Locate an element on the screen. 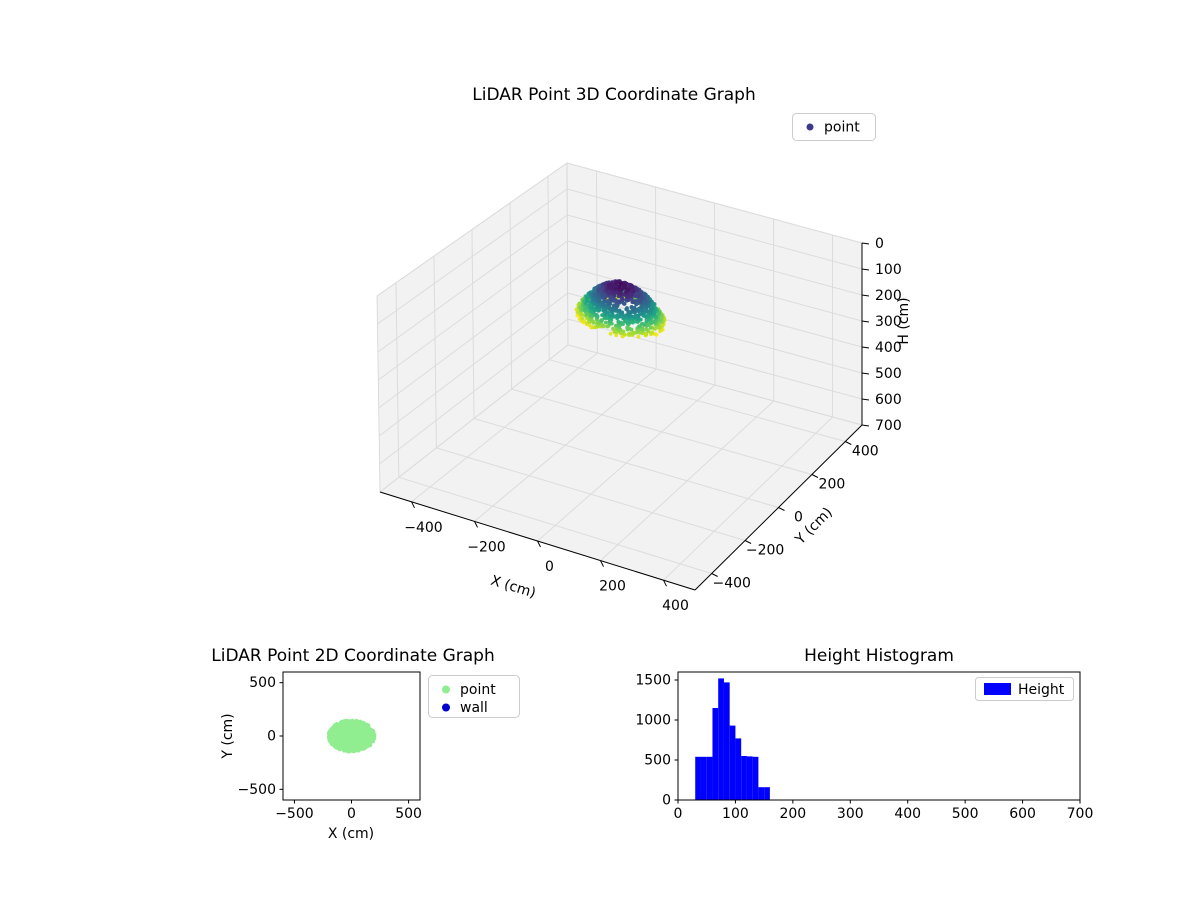 The height and width of the screenshot is (900, 1200). chart-histogram-title: Height Histogram is located at coordinates (879, 656).